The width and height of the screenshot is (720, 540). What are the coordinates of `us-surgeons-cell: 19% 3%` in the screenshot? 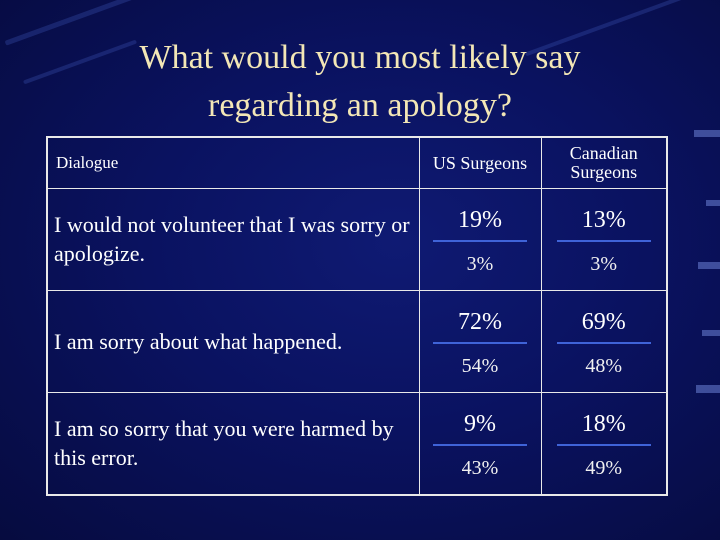 It's located at (480, 239).